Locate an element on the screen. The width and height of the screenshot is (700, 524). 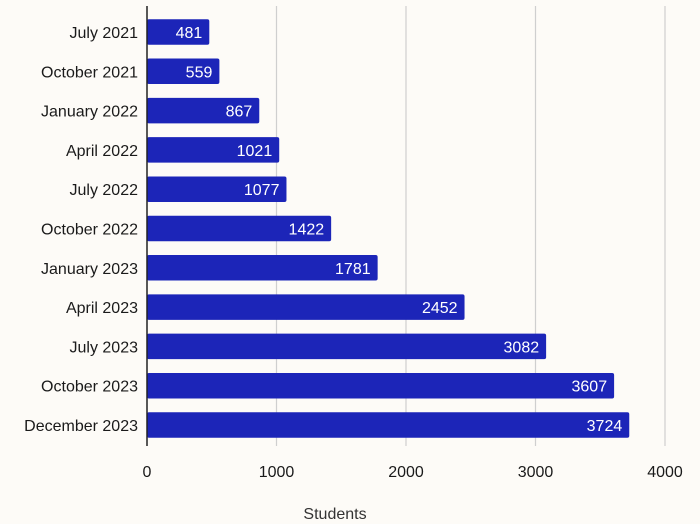
category-label: January 2023 is located at coordinates (89, 269).